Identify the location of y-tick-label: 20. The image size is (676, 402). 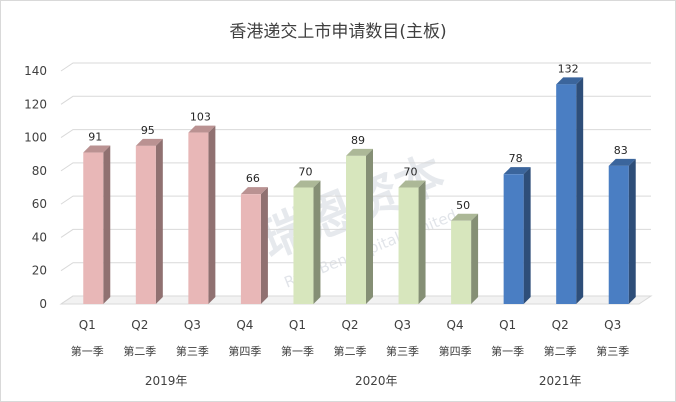
(39, 271).